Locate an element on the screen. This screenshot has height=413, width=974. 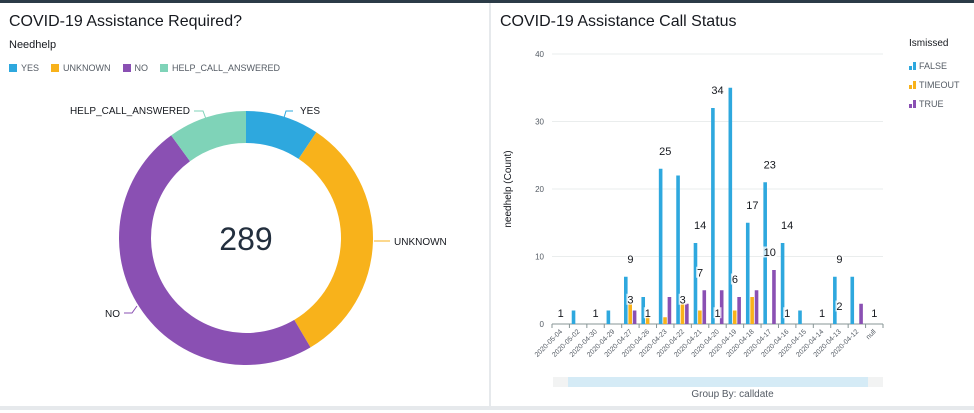
data-label: 7 is located at coordinates (700, 273).